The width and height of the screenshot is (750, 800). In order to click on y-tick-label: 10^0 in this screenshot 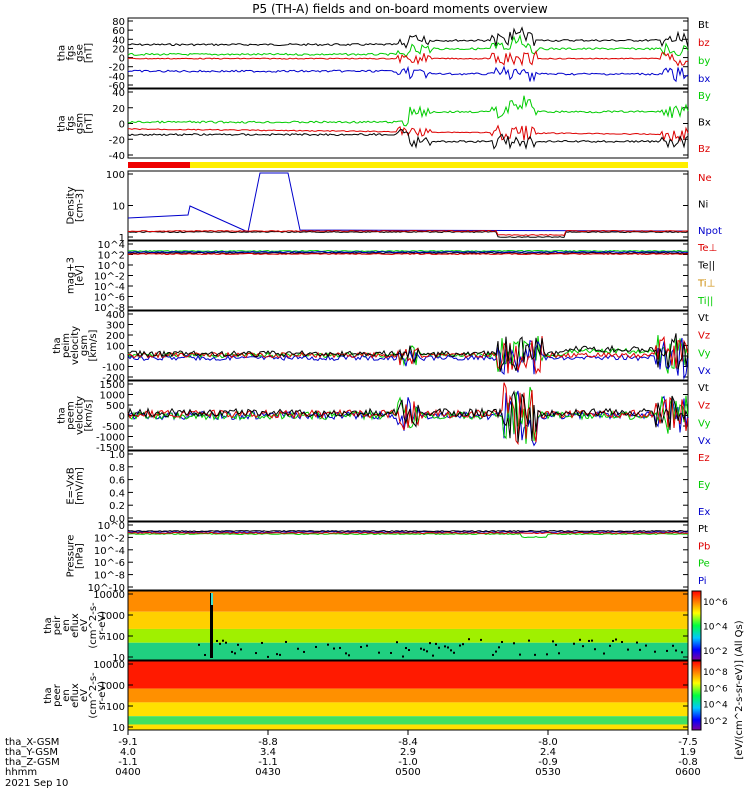, I will do `click(111, 526)`.